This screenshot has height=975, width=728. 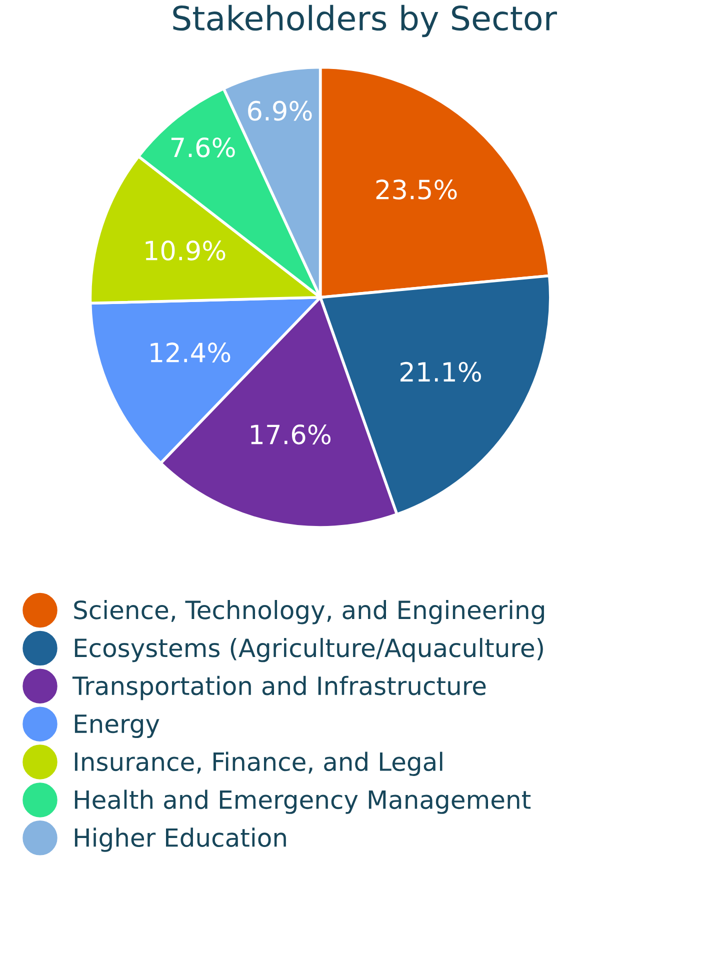 I want to click on data-label: 6.9%, so click(x=280, y=110).